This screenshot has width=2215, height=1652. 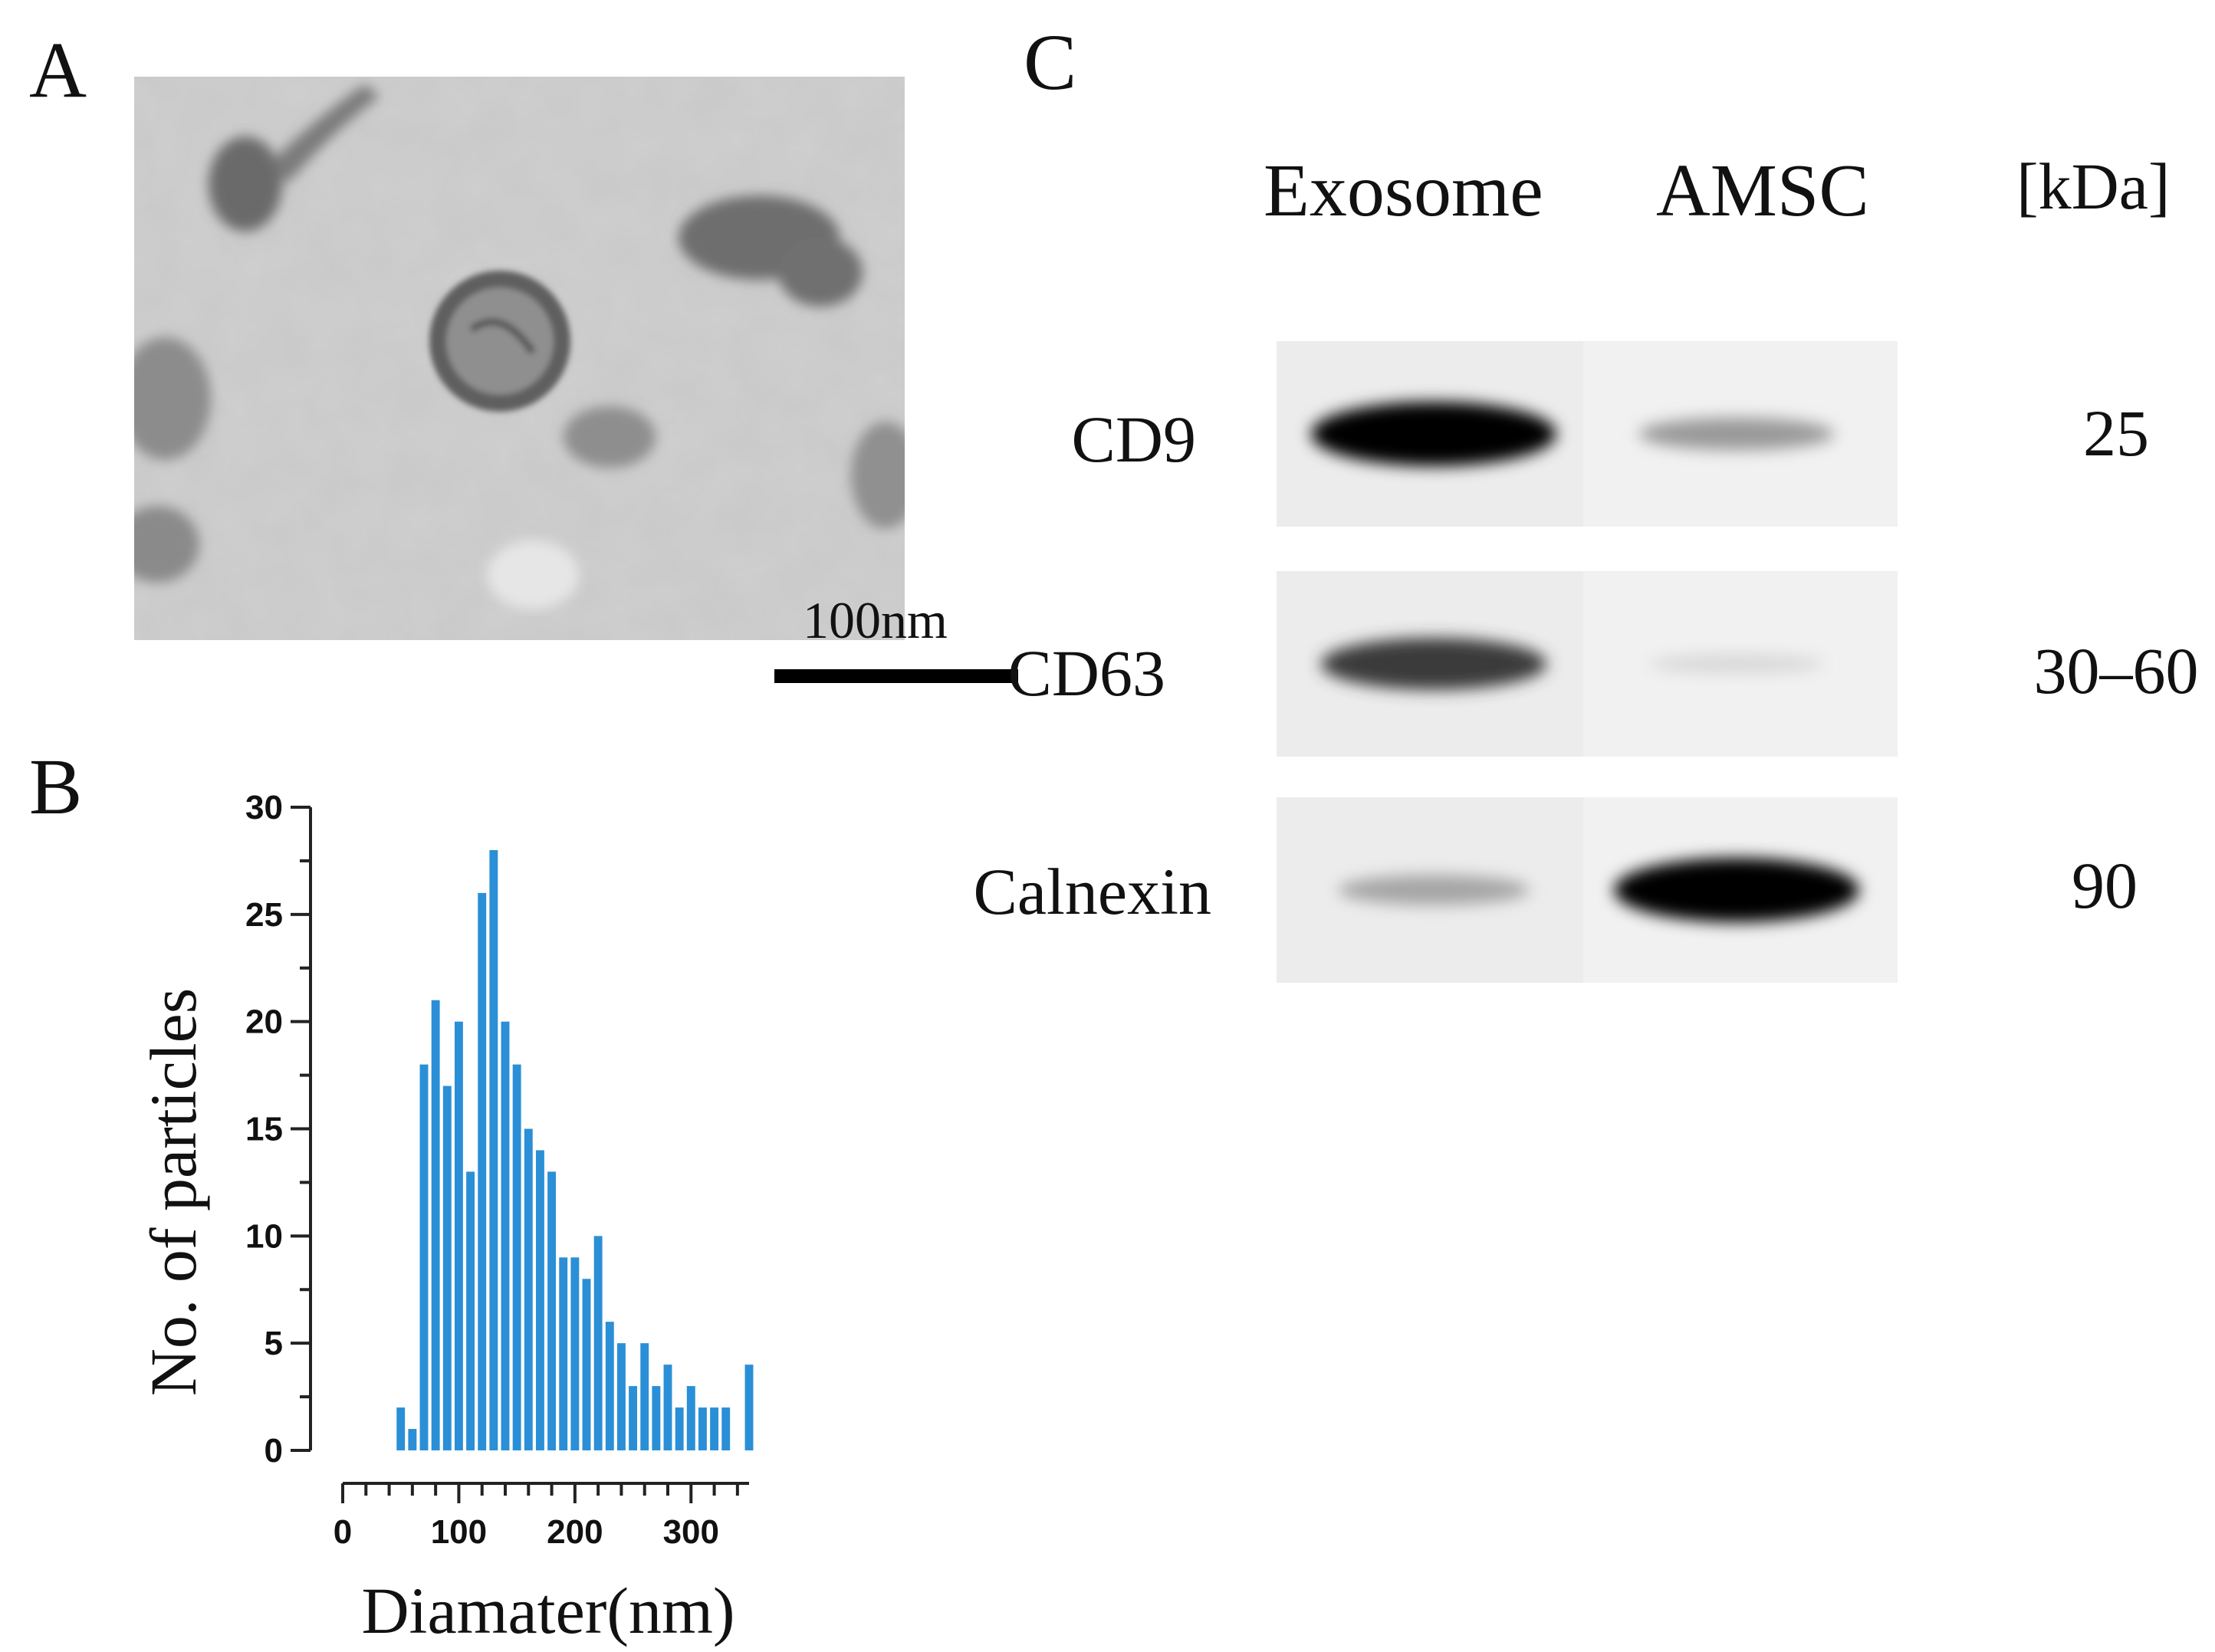 What do you see at coordinates (2116, 433) in the screenshot?
I see `kda-cd9: 25` at bounding box center [2116, 433].